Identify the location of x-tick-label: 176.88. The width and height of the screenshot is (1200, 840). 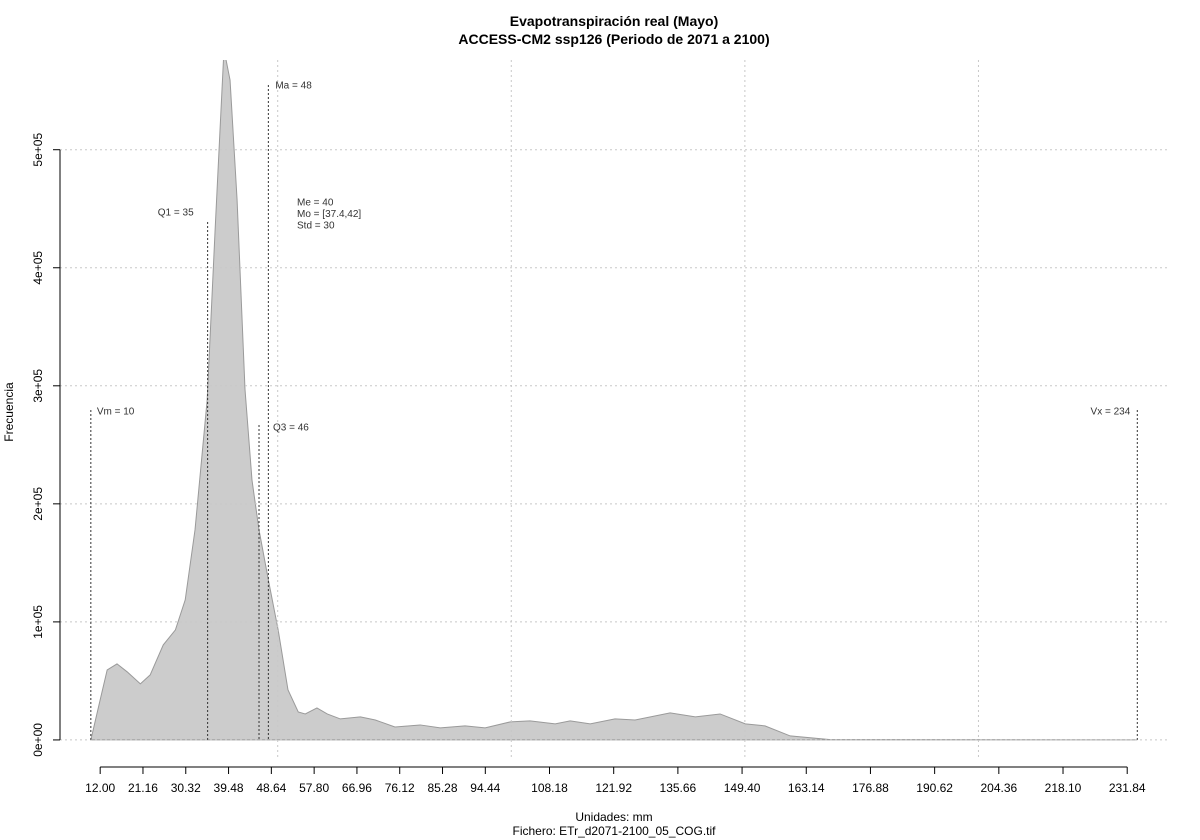
(870, 788).